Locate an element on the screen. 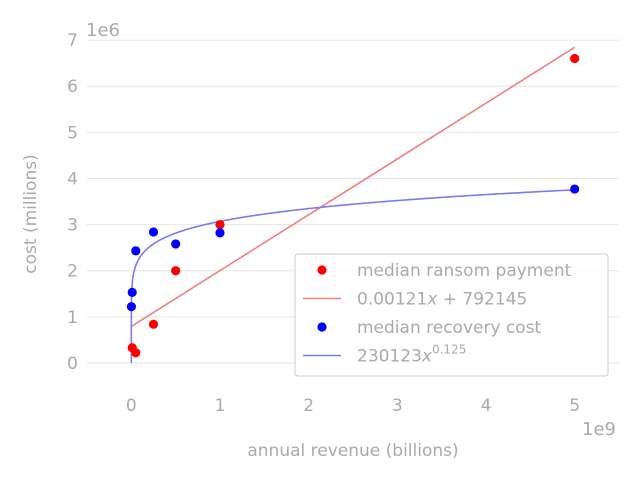 This screenshot has width=640, height=480. y-axis-ticks: 0 1 2 3 4 5 6 7 is located at coordinates (72, 202).